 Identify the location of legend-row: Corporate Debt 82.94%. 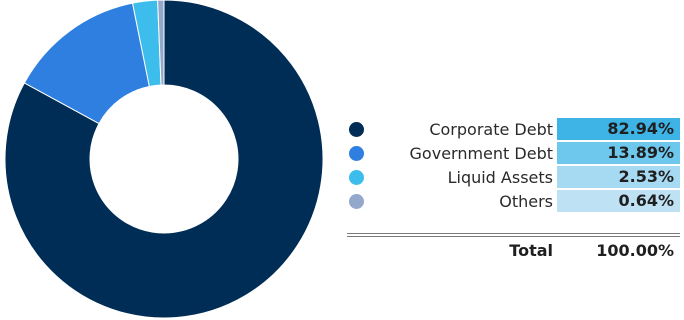
(512, 129).